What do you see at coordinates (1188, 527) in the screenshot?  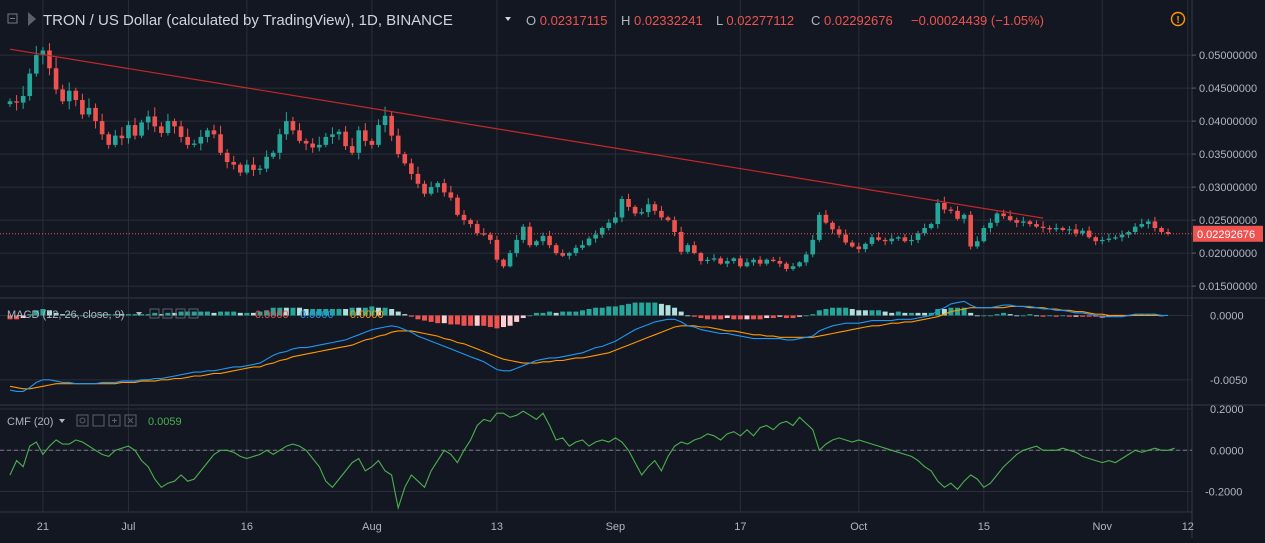 I see `time-axis-label: 12` at bounding box center [1188, 527].